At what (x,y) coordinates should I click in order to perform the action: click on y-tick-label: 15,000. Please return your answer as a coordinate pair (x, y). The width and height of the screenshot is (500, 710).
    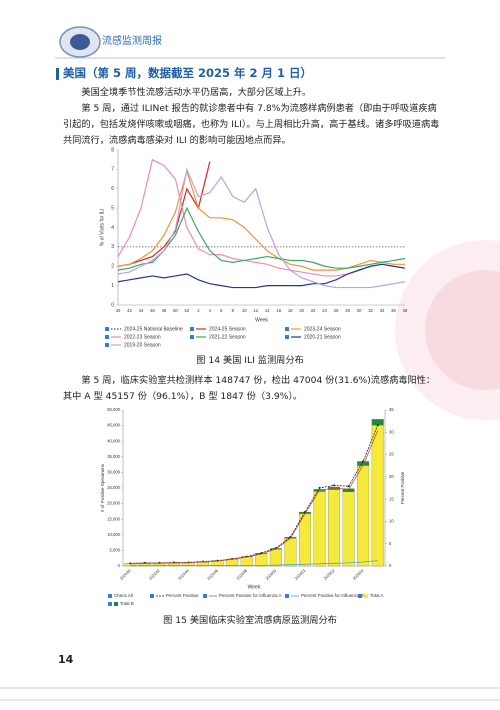
    Looking at the image, I should click on (113, 518).